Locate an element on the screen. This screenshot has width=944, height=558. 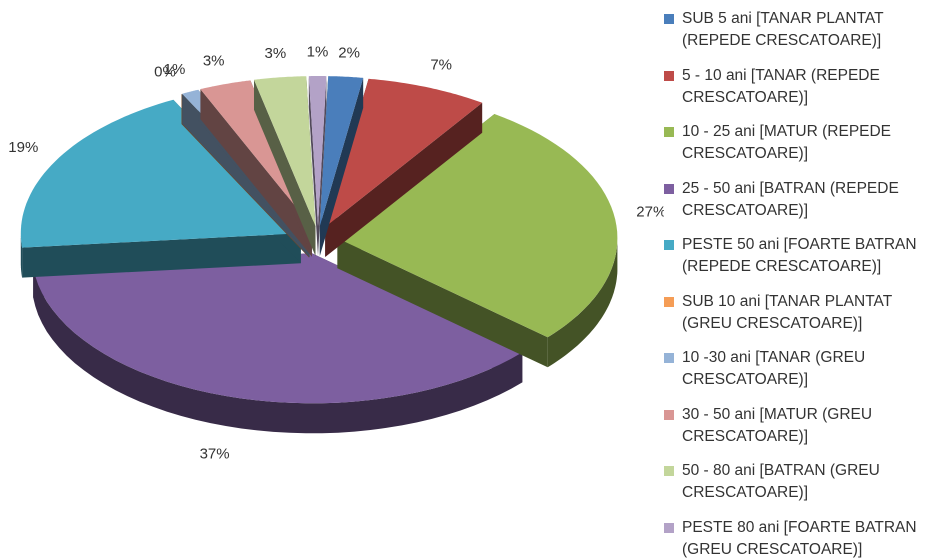
legend-label: 10 - 25 ani [MATUR (REPEDE CRESCATOARE)] is located at coordinates (787, 142).